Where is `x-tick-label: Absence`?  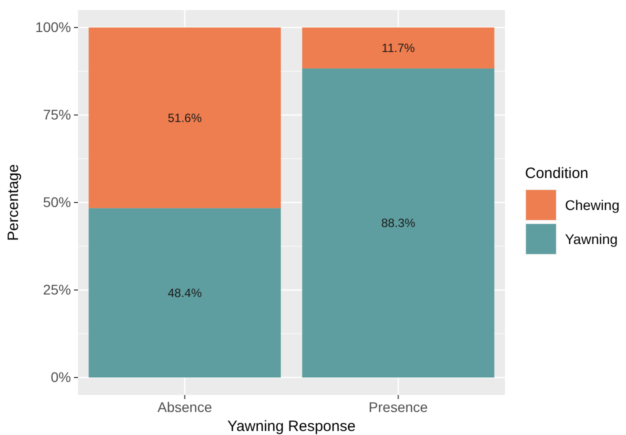 x-tick-label: Absence is located at coordinates (185, 406).